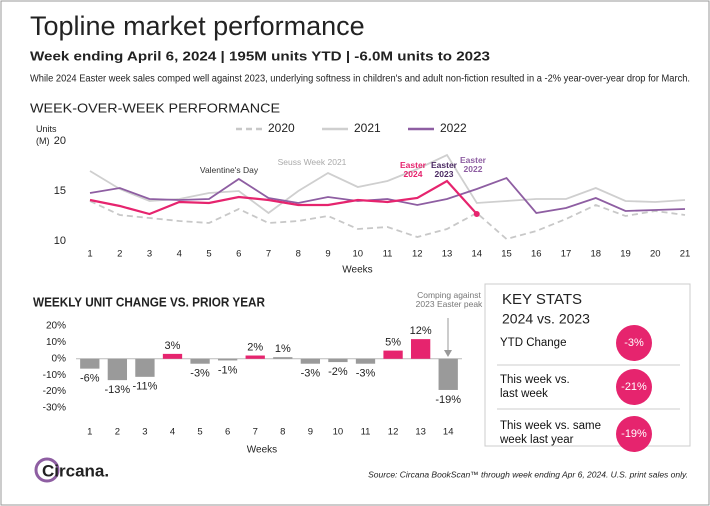 The height and width of the screenshot is (506, 710). I want to click on value-label: 2%, so click(255, 347).